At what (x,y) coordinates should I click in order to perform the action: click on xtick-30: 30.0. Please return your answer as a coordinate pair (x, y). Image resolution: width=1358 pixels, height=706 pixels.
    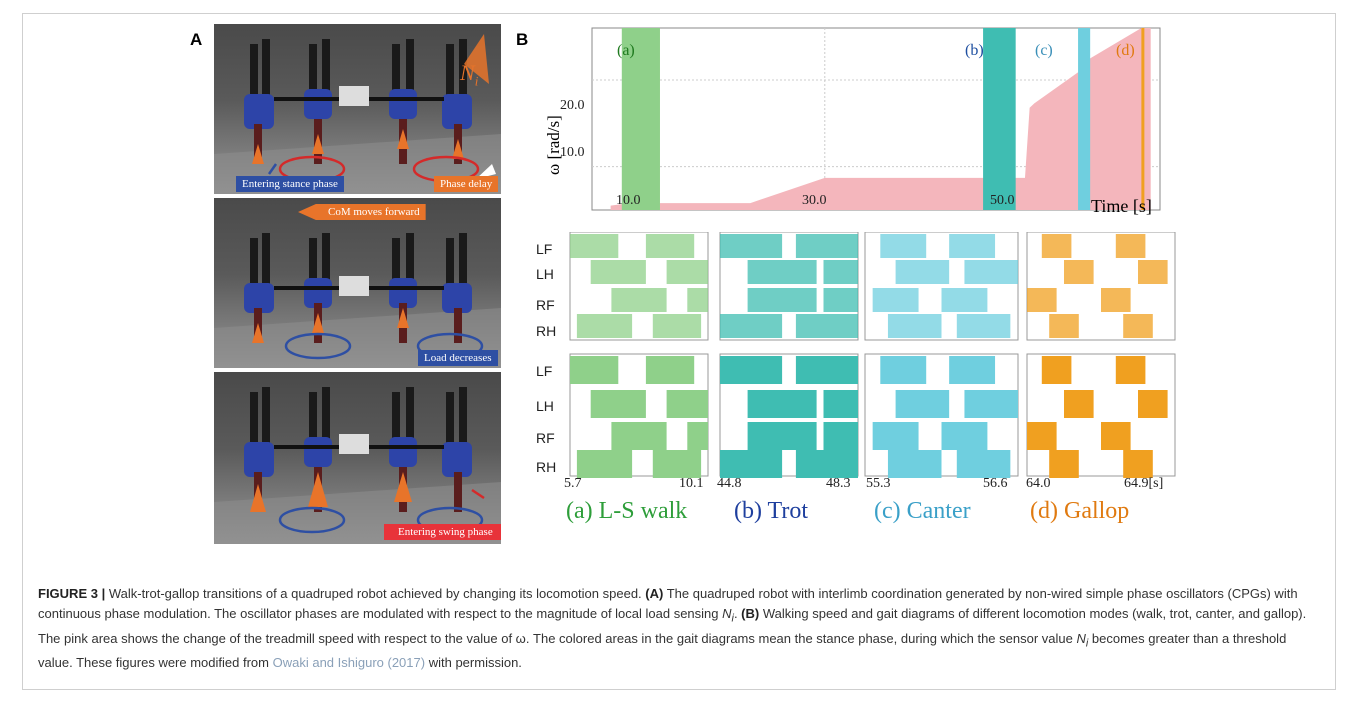
    Looking at the image, I should click on (814, 200).